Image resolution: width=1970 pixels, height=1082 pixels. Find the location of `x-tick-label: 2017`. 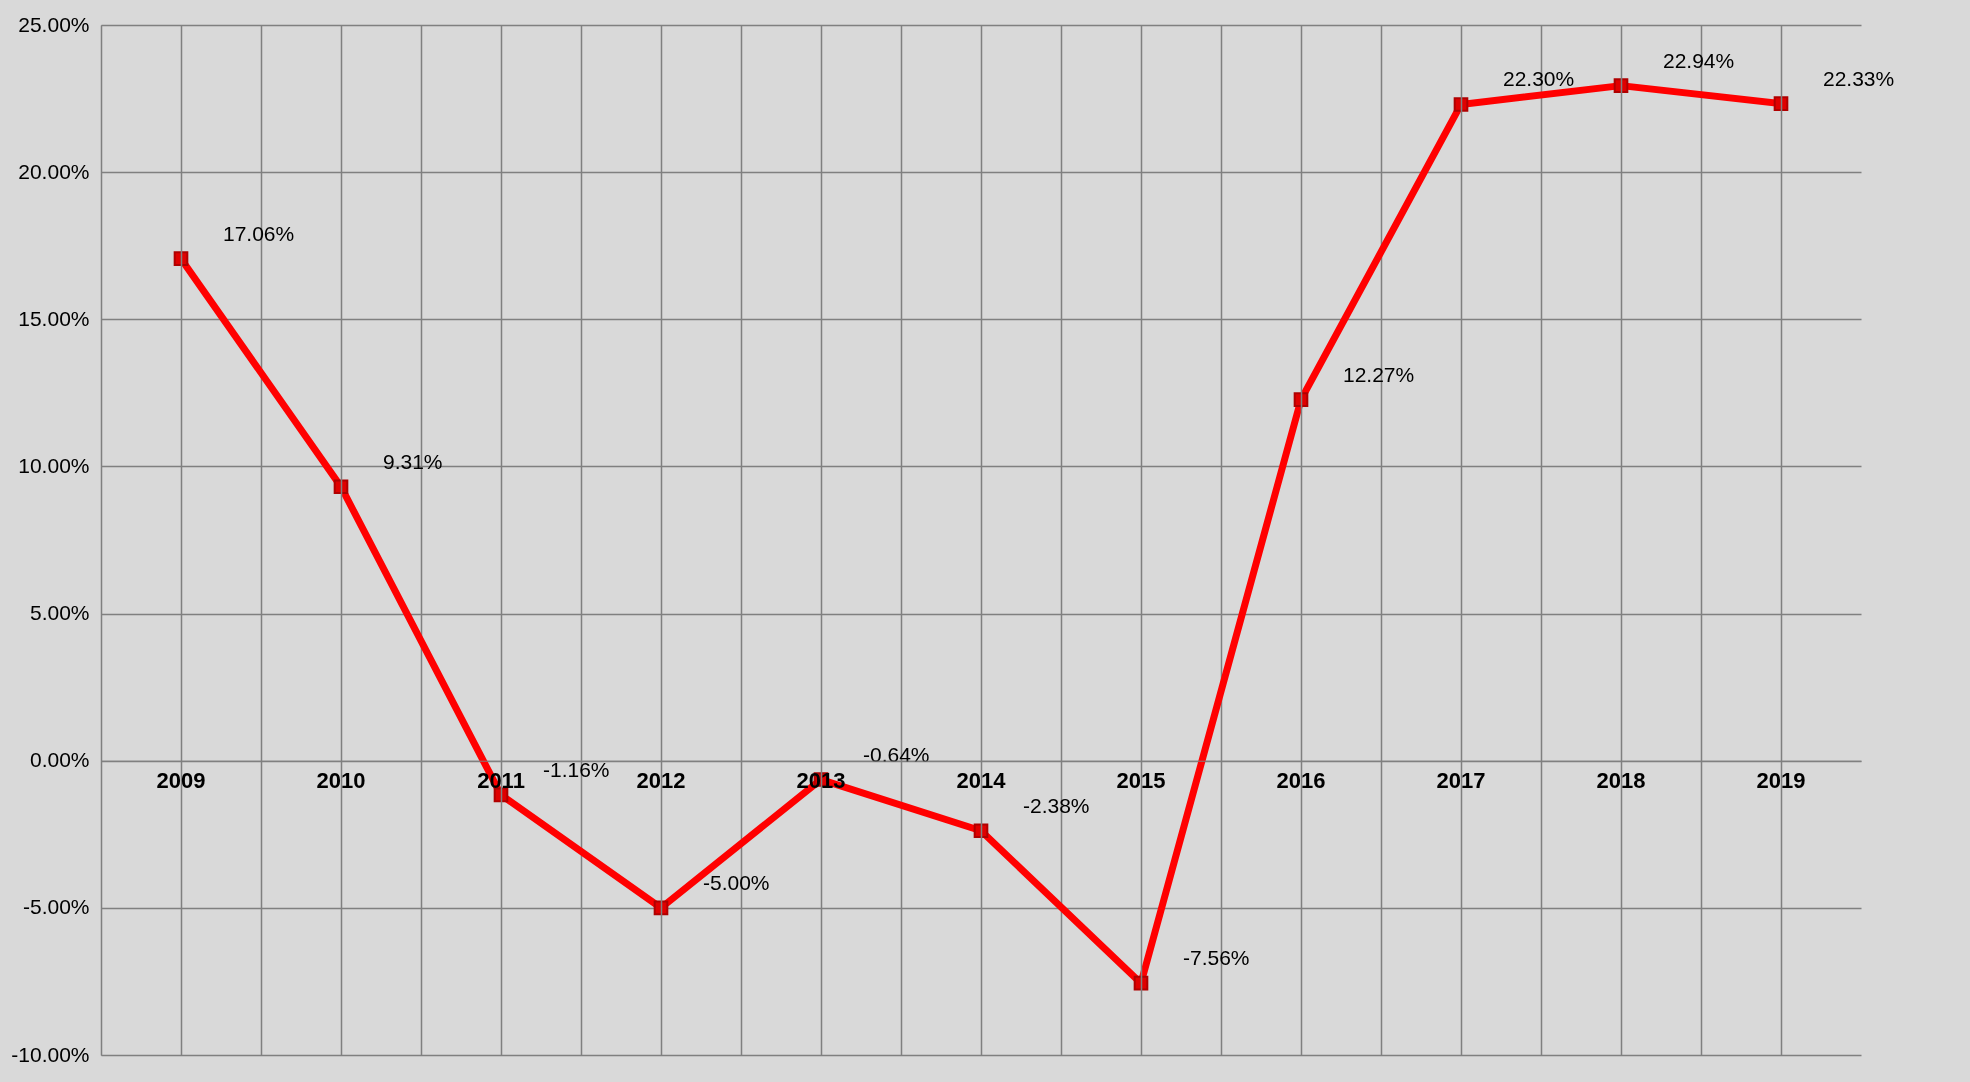

x-tick-label: 2017 is located at coordinates (1461, 781).